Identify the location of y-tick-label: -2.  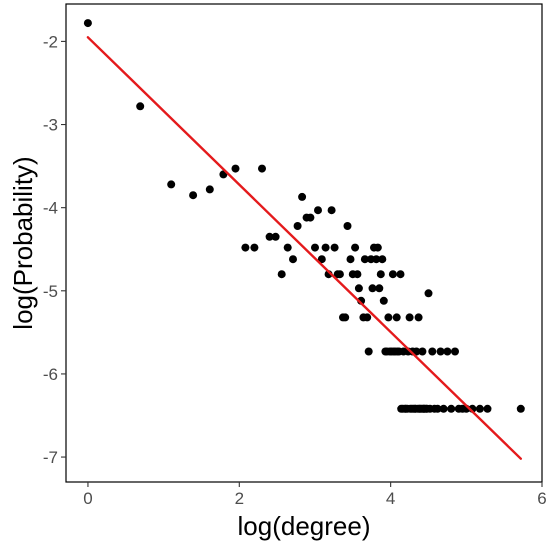
(50, 41).